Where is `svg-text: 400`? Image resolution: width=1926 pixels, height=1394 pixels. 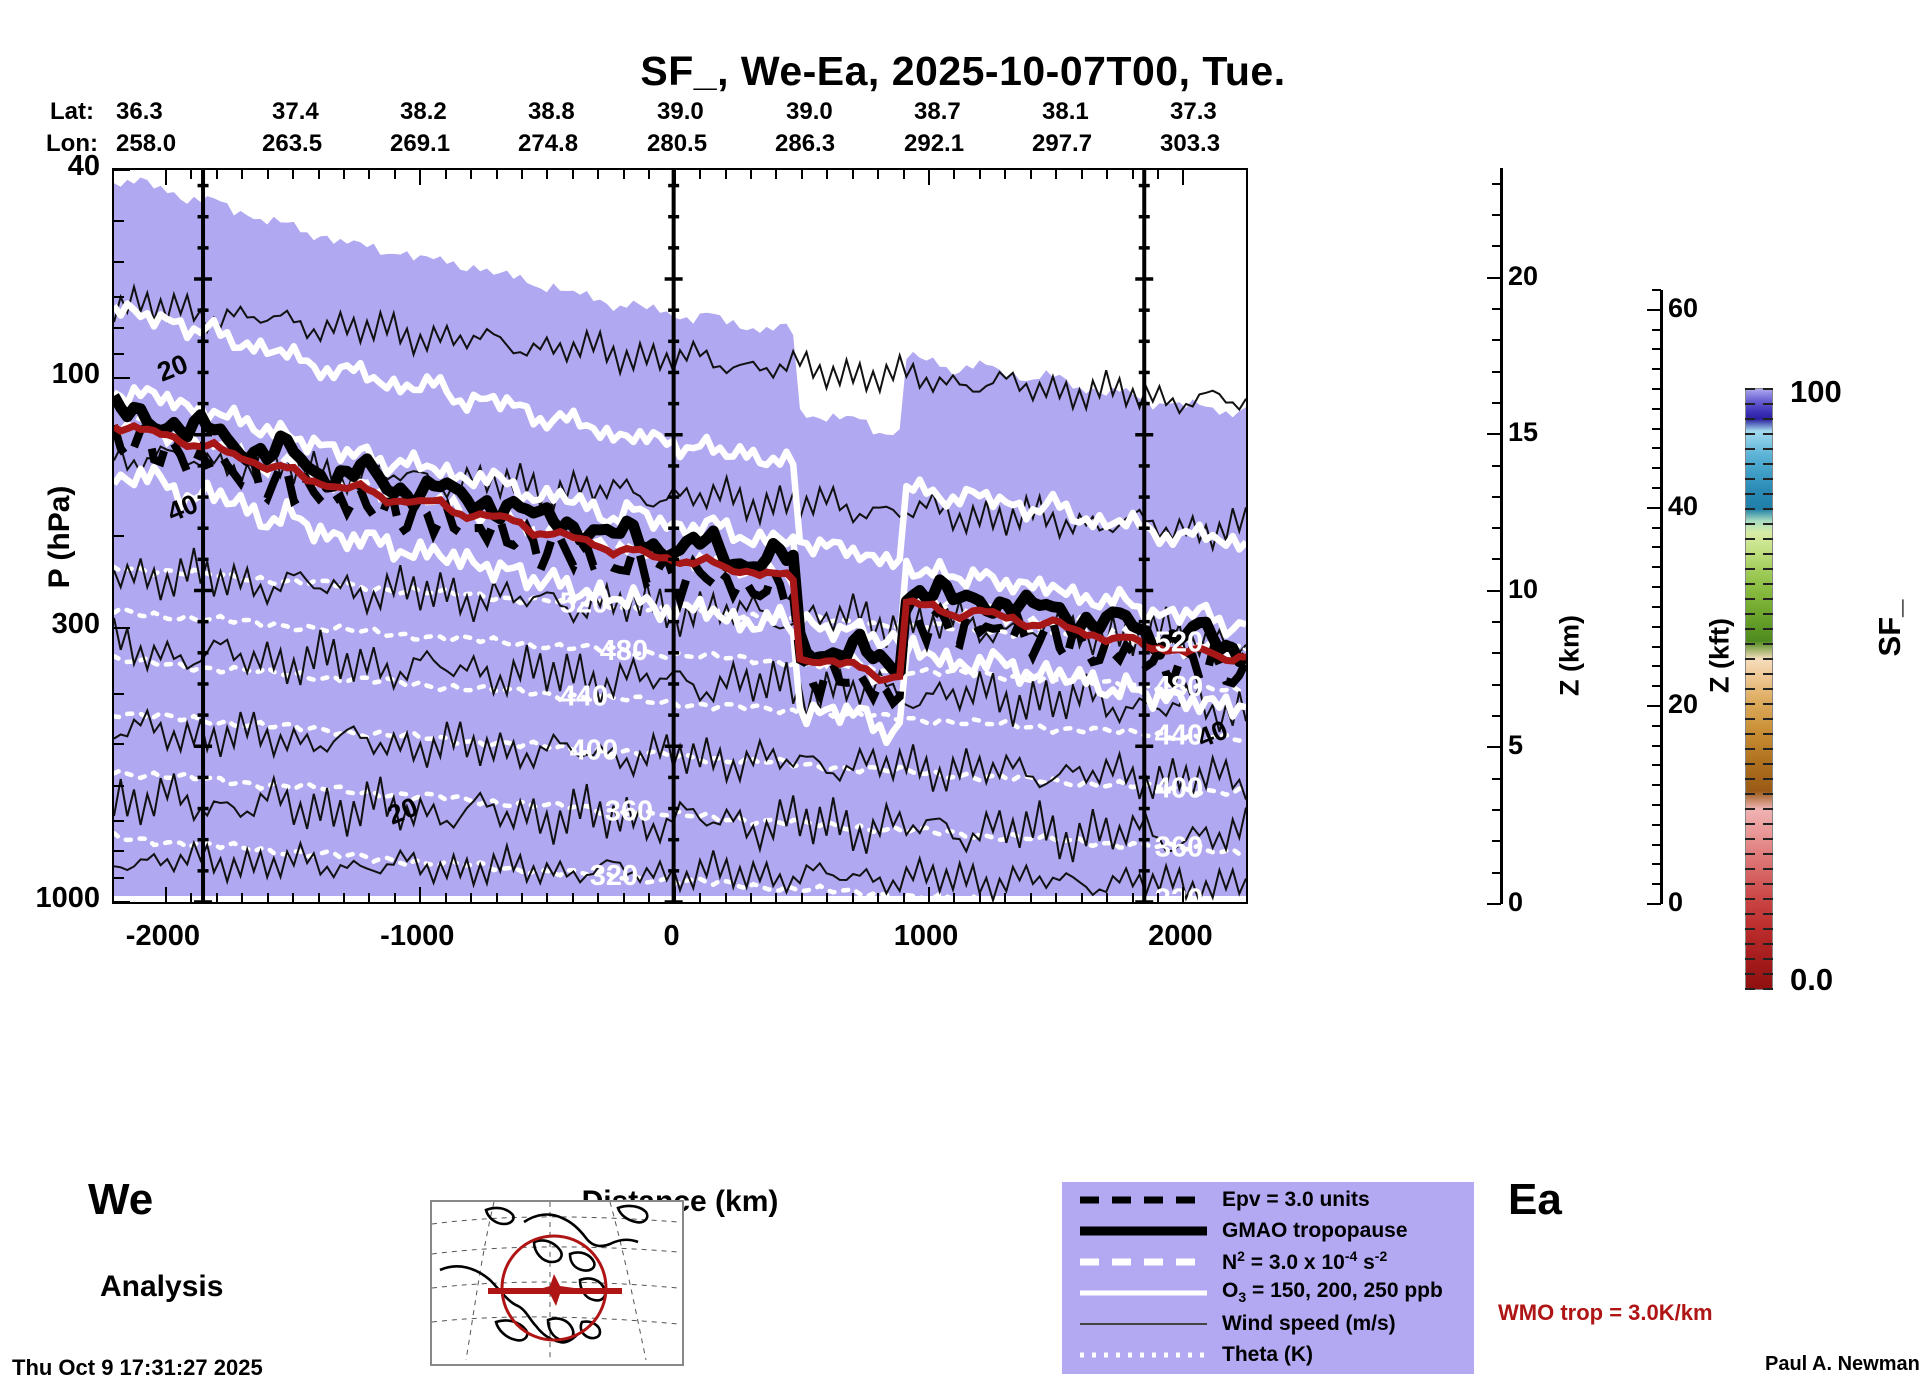 svg-text: 400 is located at coordinates (594, 750).